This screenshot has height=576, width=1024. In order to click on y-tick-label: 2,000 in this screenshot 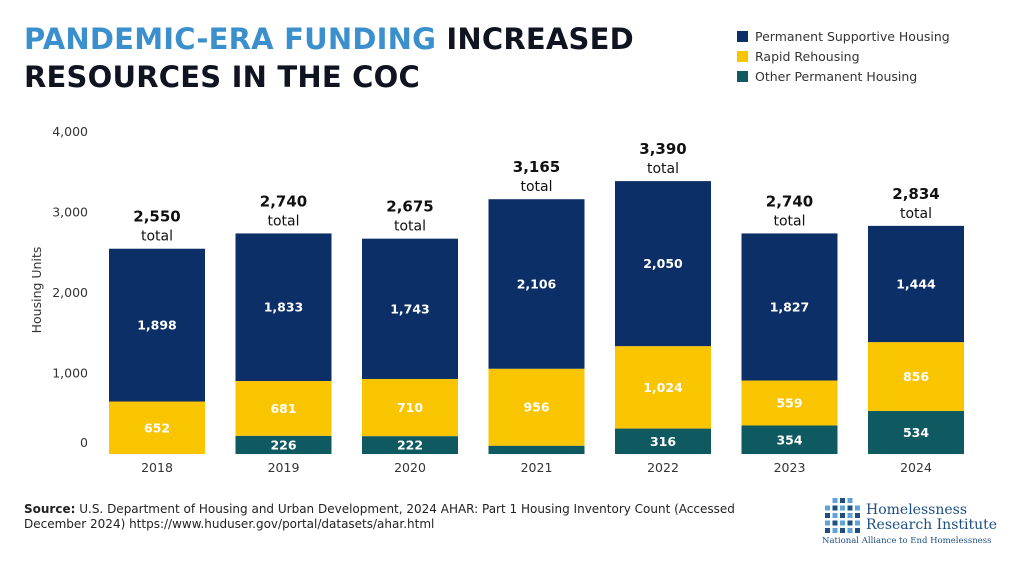, I will do `click(70, 292)`.